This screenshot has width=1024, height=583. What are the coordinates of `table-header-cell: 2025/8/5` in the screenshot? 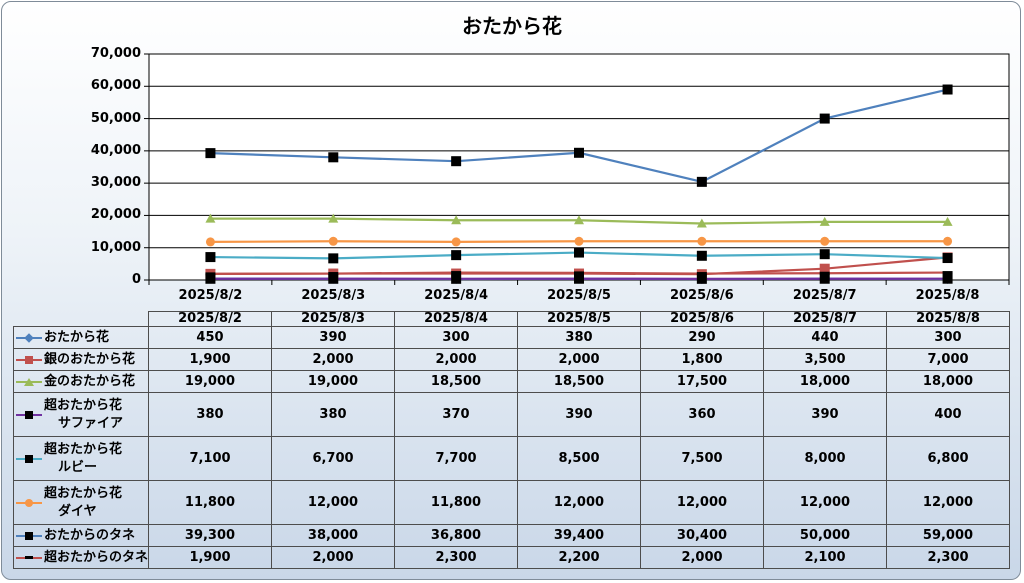 It's located at (579, 319).